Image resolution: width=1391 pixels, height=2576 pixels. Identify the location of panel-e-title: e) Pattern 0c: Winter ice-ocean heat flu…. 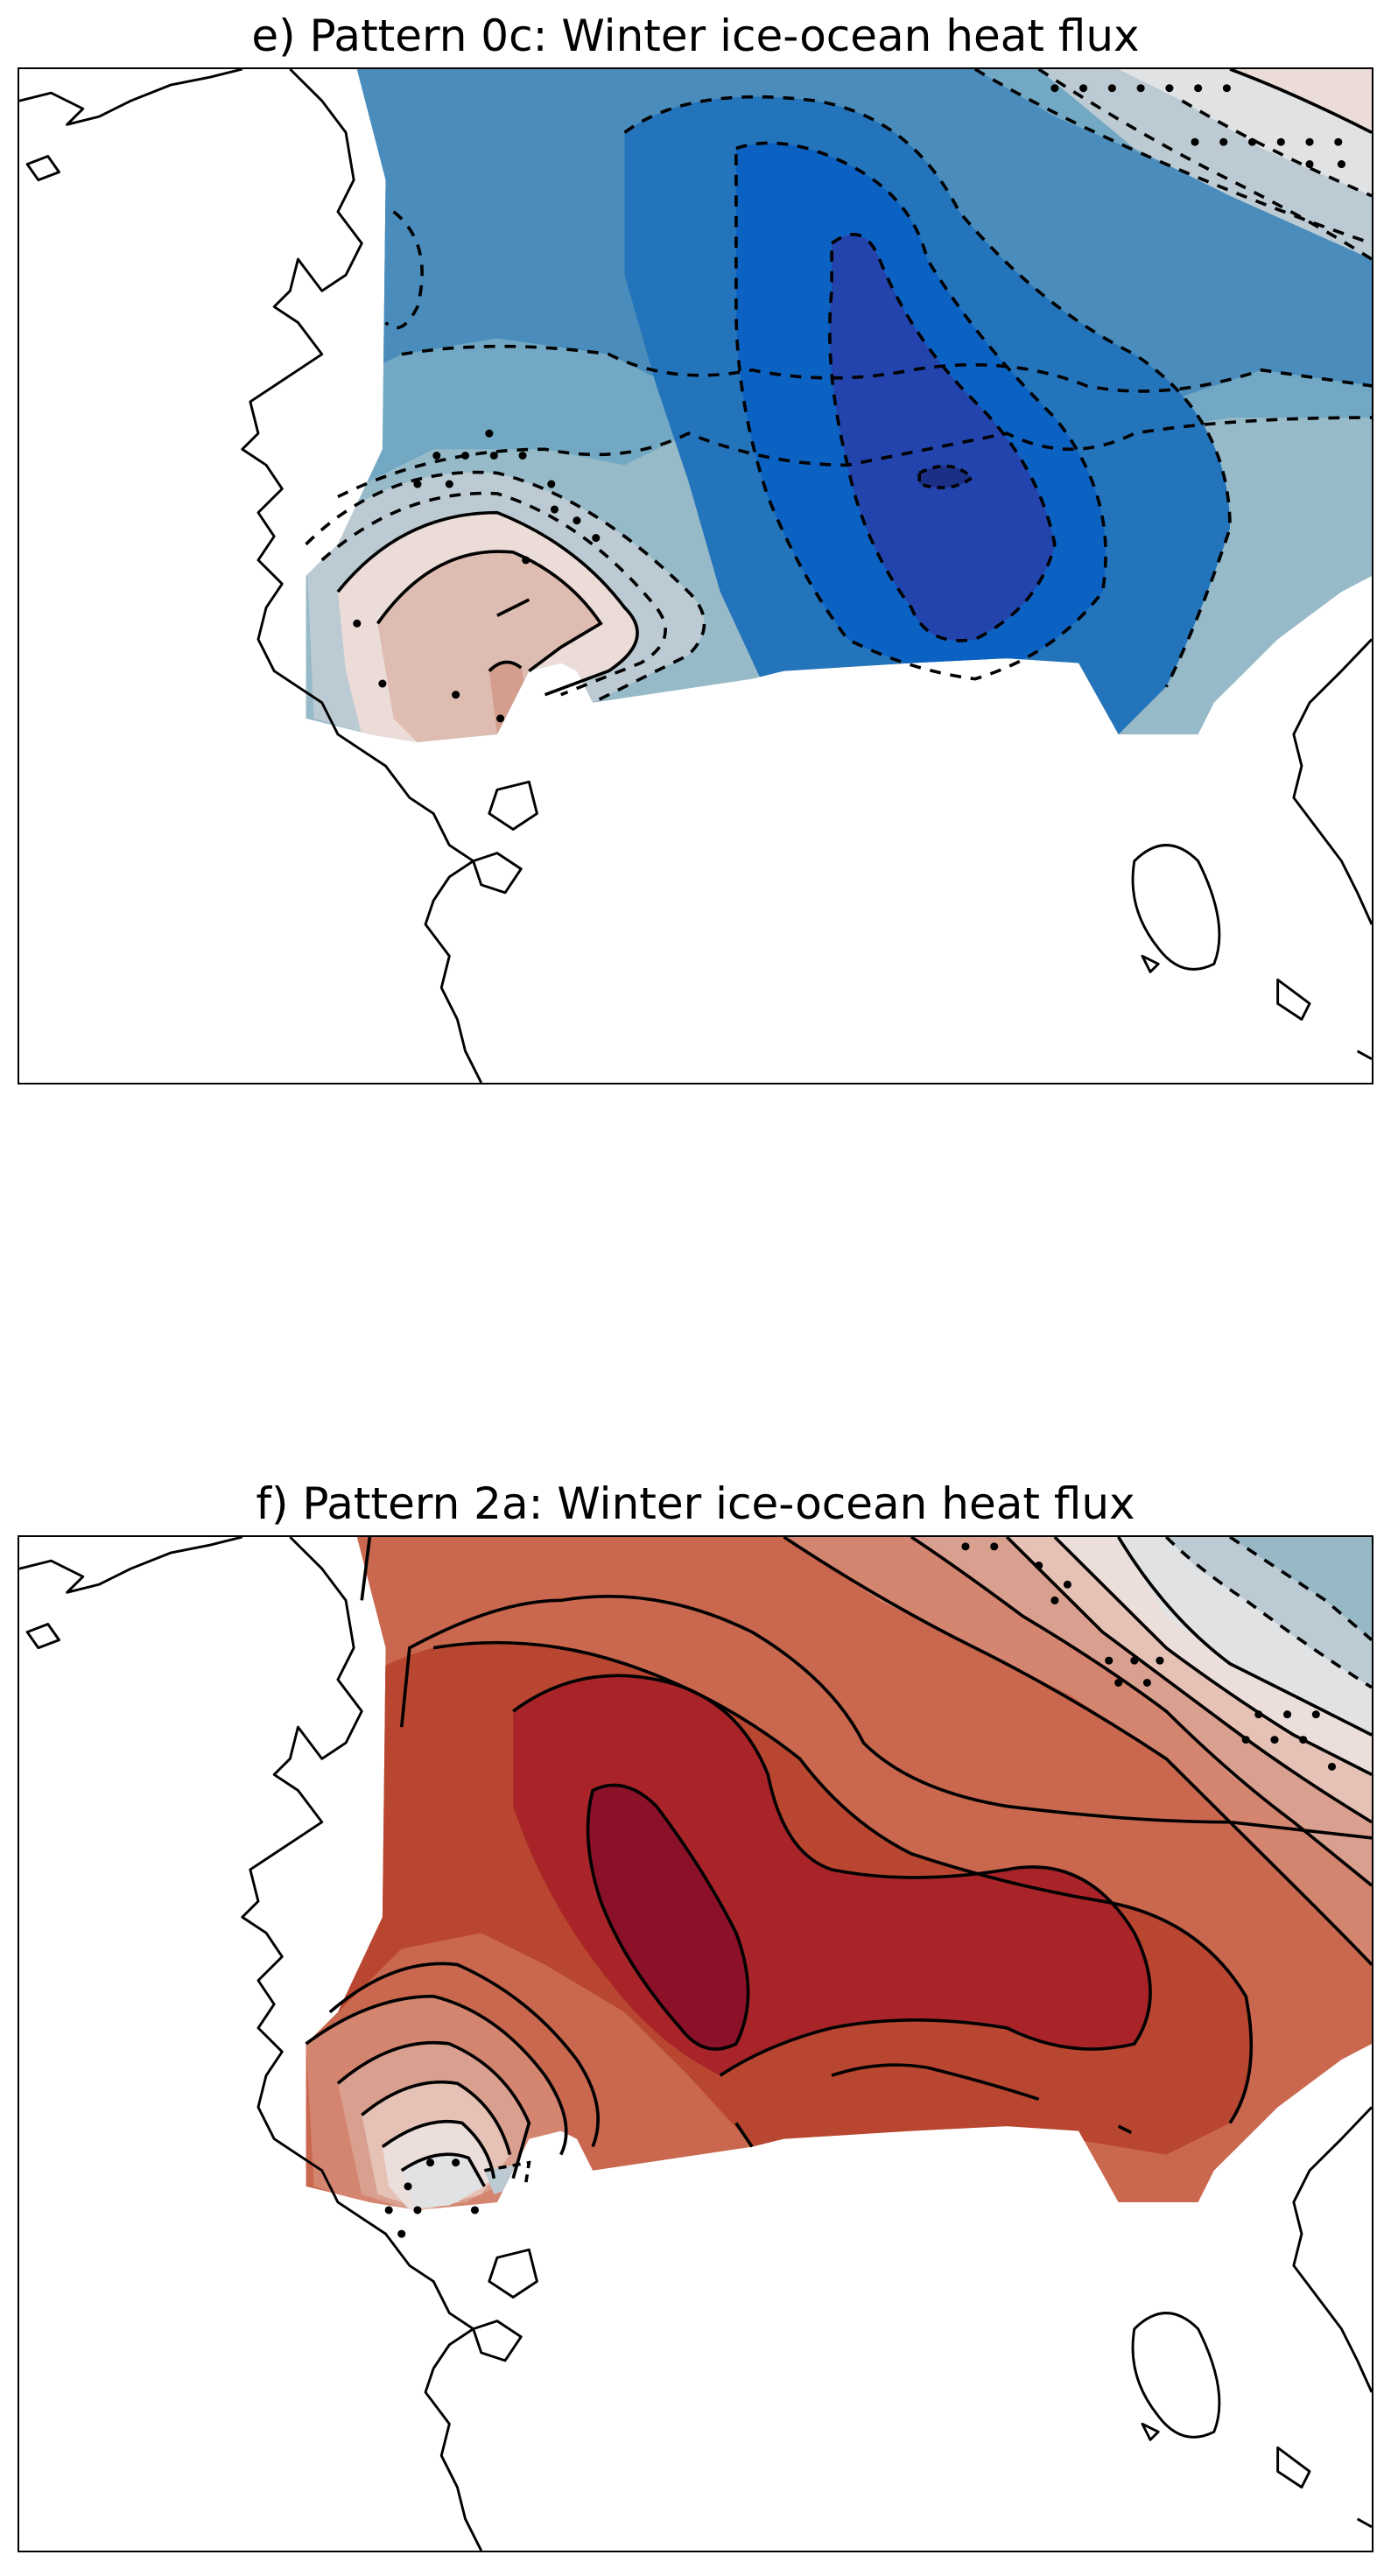
(695, 36).